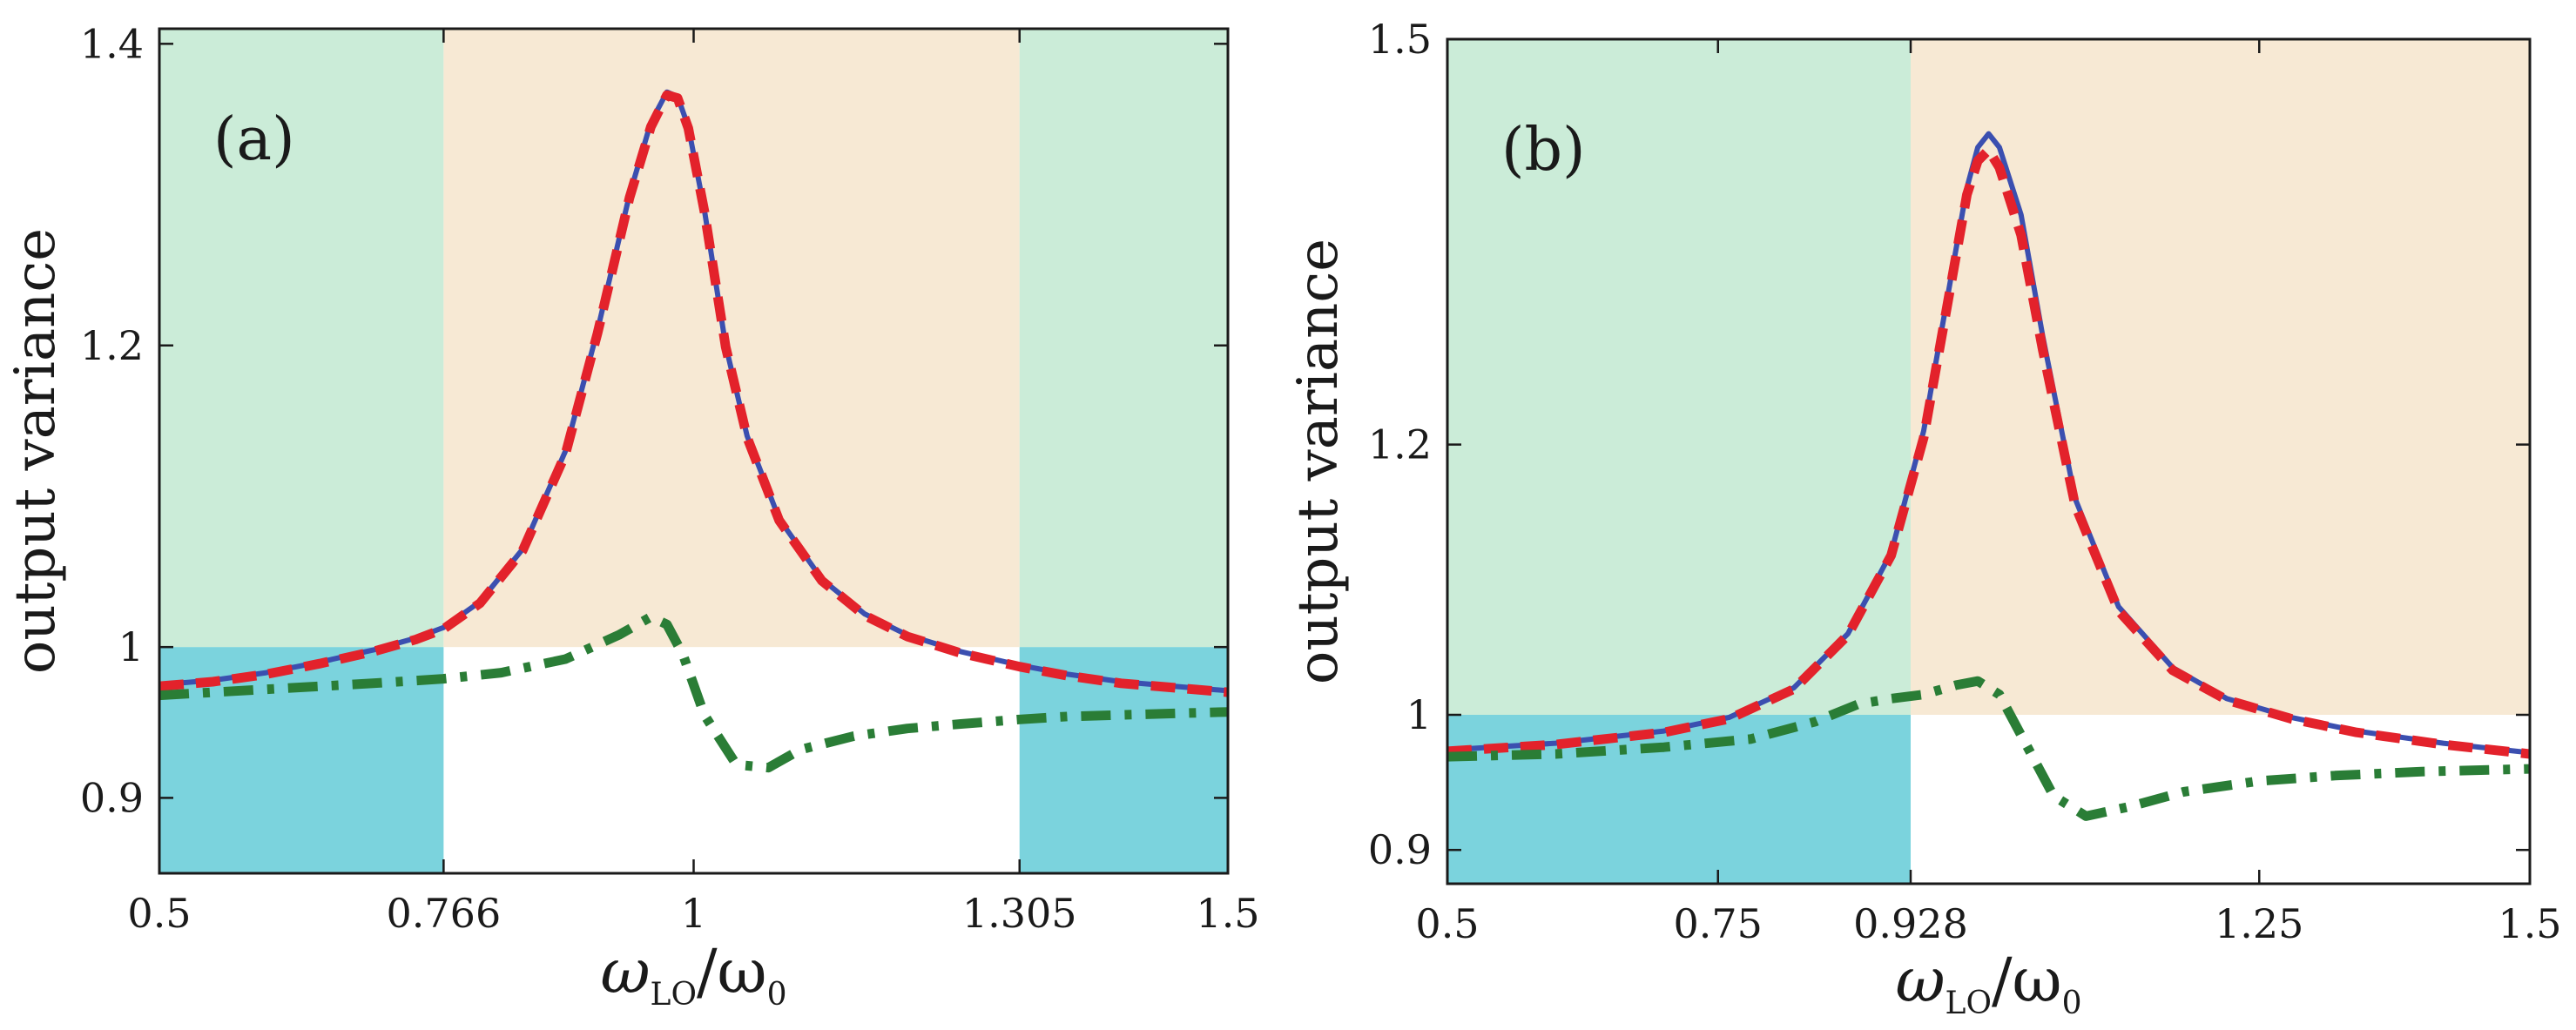 The height and width of the screenshot is (1030, 2576). I want to click on x-tick-label: 0.766, so click(444, 913).